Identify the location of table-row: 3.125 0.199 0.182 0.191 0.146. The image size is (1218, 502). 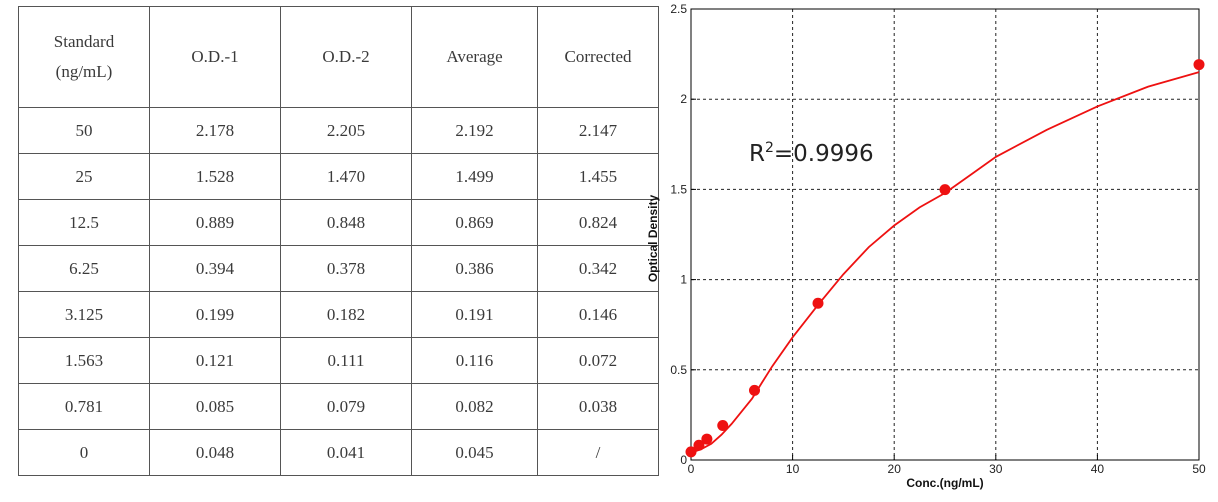
(338, 314).